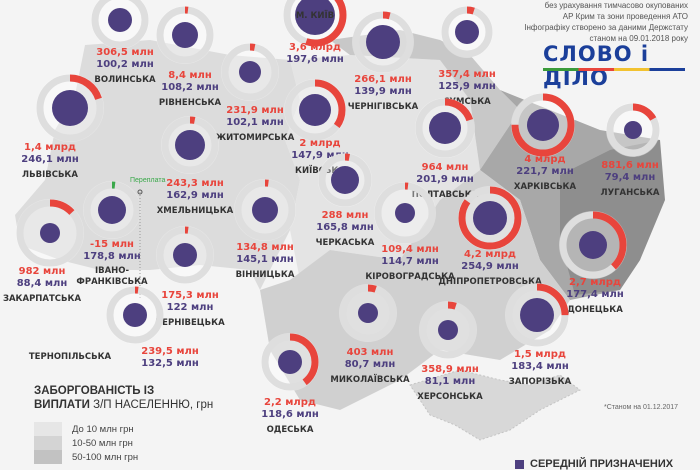 Image resolution: width=700 pixels, height=470 pixels. I want to click on debt-value: 175,3 млн, so click(190, 295).